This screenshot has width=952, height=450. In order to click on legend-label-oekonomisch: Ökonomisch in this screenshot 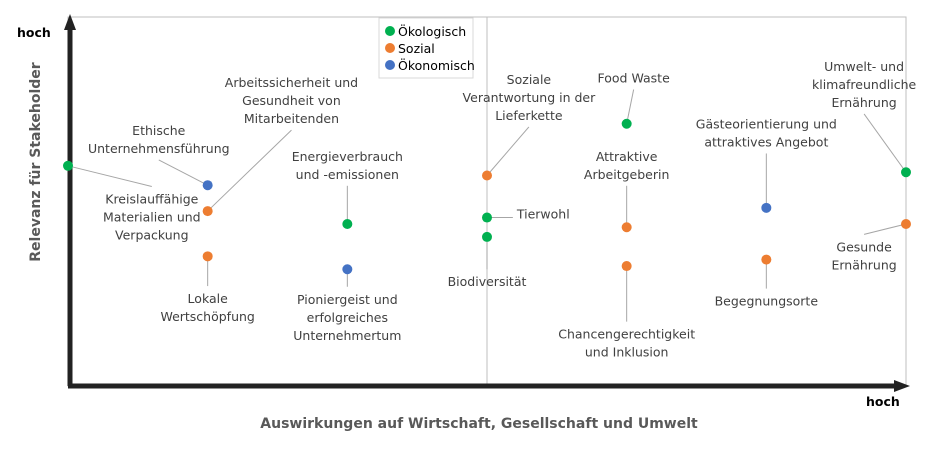, I will do `click(436, 65)`.